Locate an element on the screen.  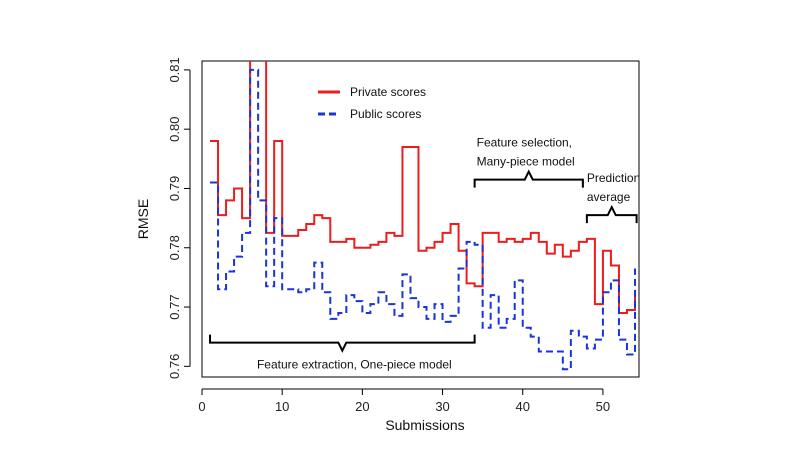
annotation-label: average is located at coordinates (609, 197).